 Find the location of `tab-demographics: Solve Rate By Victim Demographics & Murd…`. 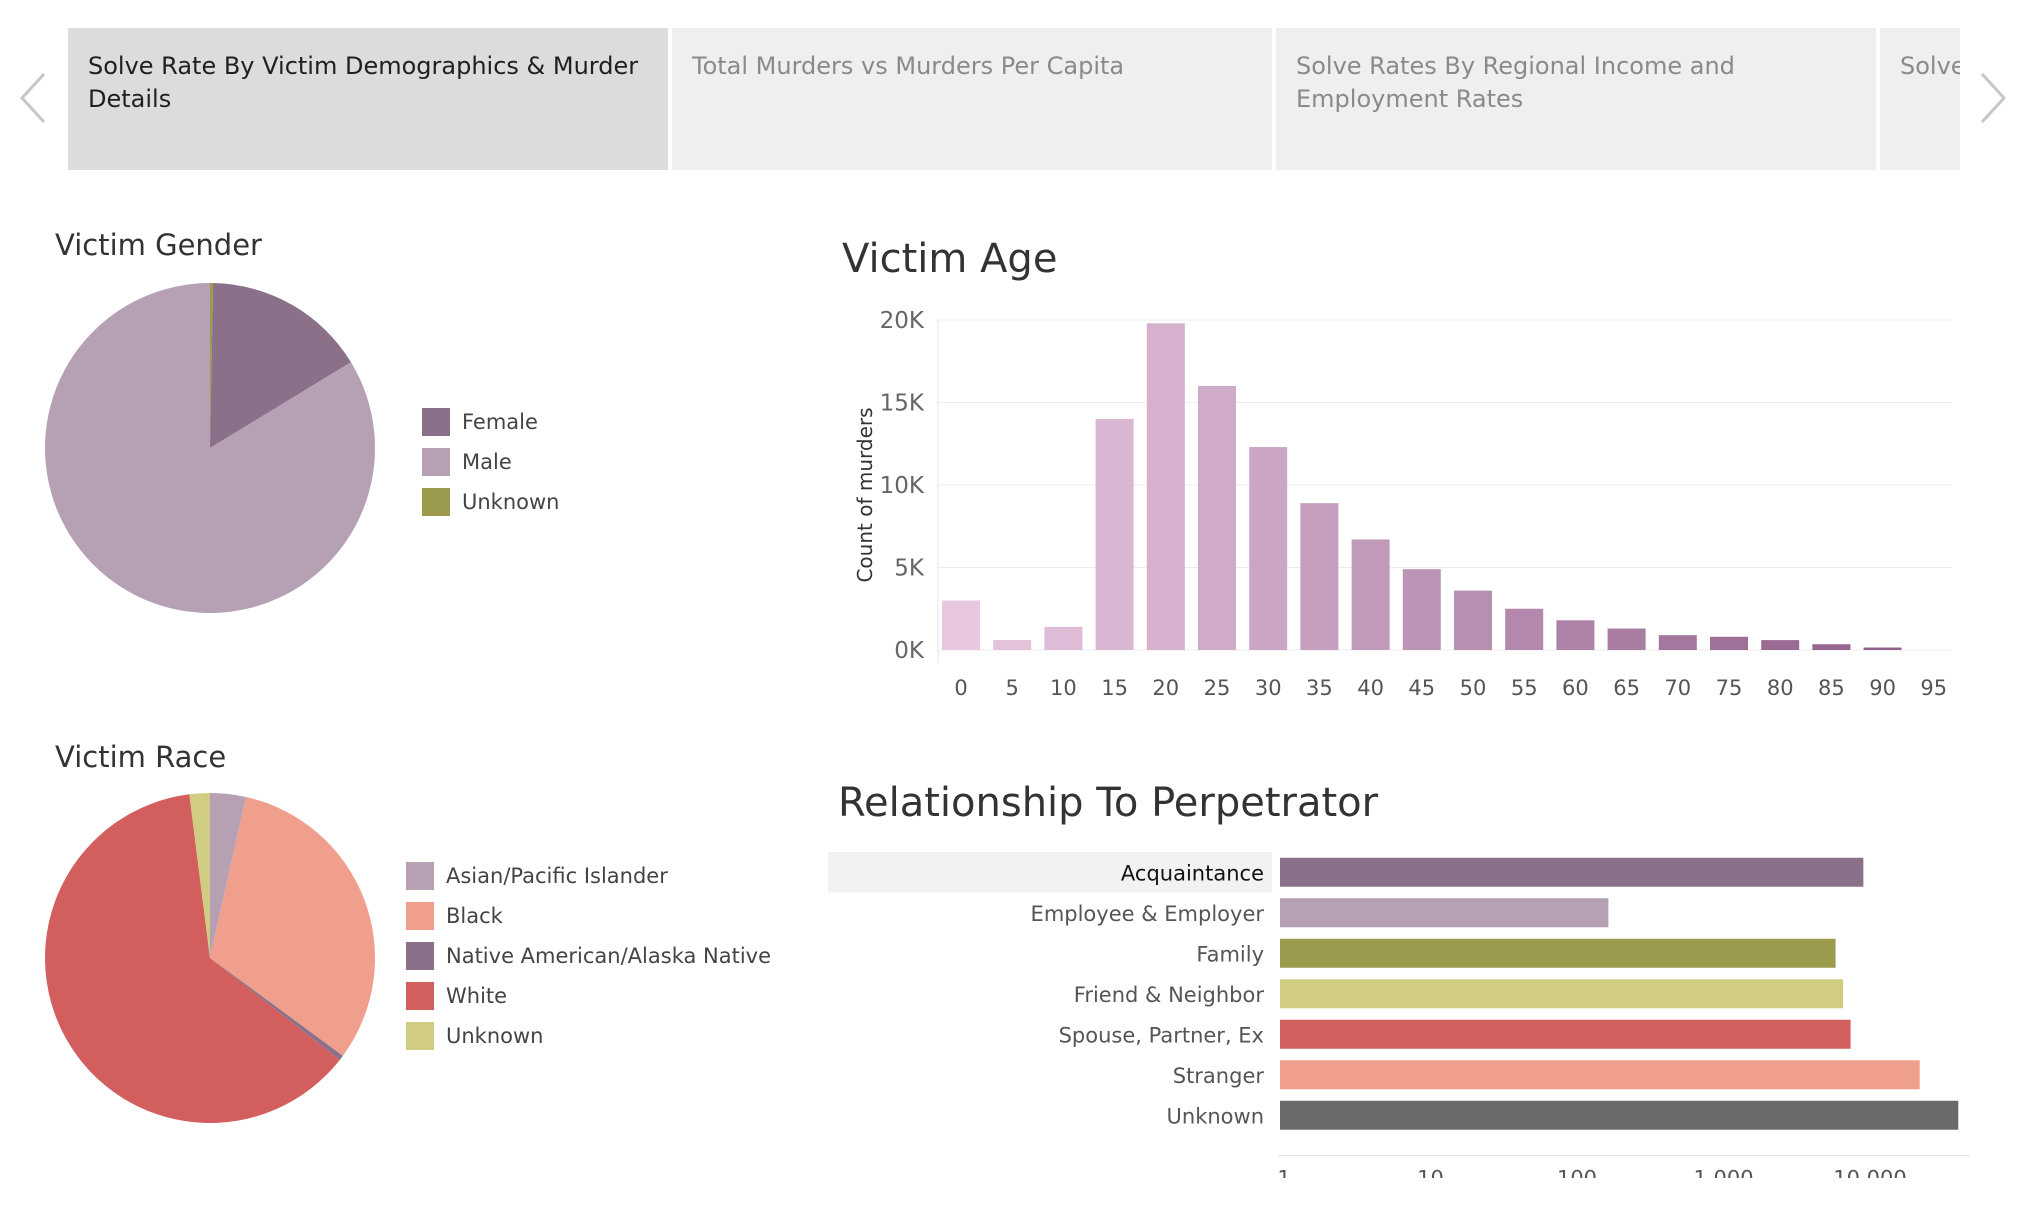

tab-demographics: Solve Rate By Victim Demographics & Murd… is located at coordinates (368, 99).